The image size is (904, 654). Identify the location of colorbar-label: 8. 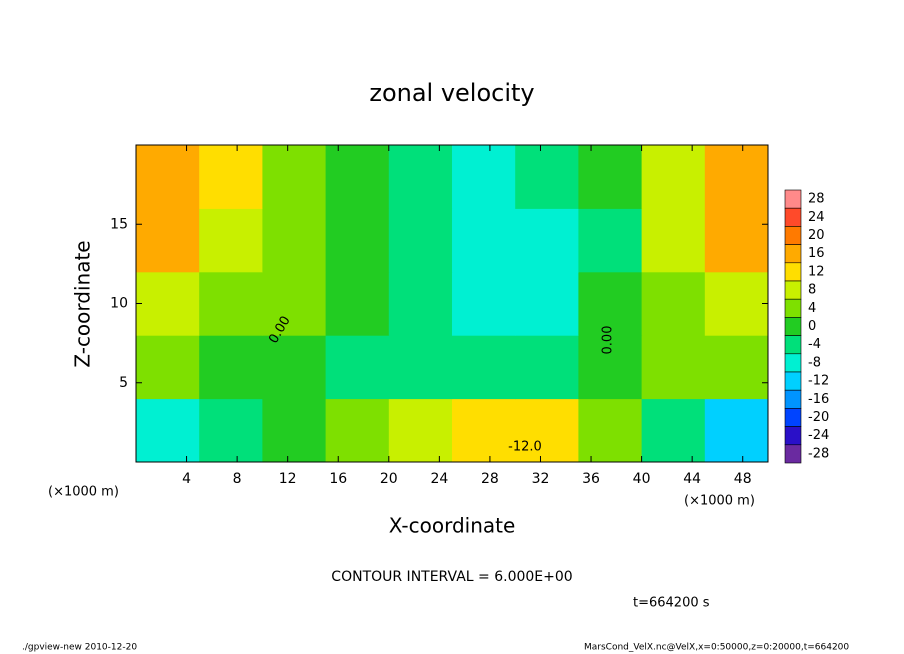
(812, 290).